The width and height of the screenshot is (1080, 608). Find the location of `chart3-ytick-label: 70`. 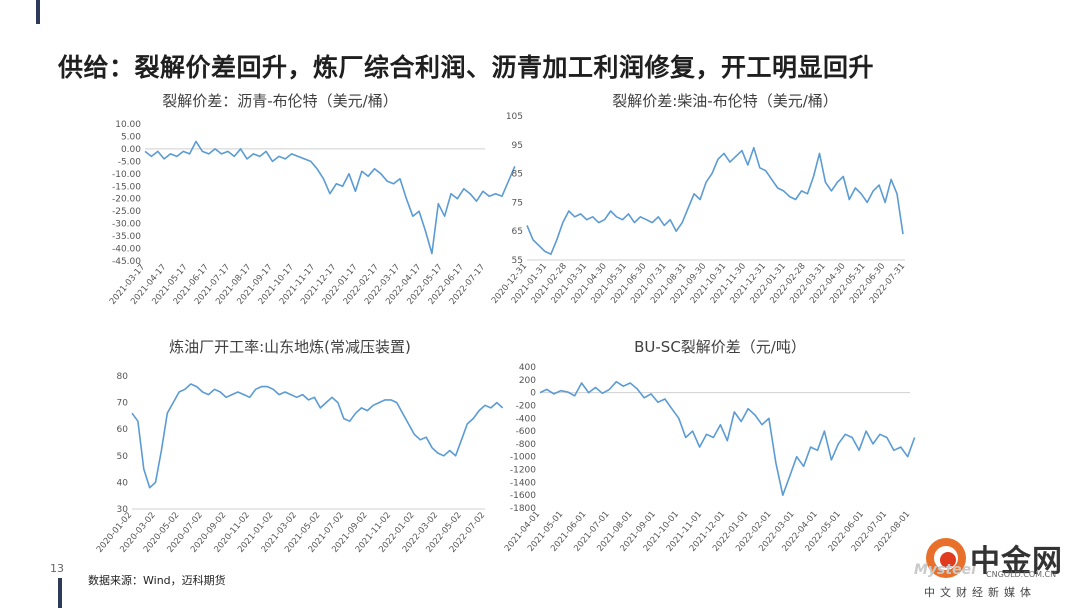

chart3-ytick-label: 70 is located at coordinates (123, 404).